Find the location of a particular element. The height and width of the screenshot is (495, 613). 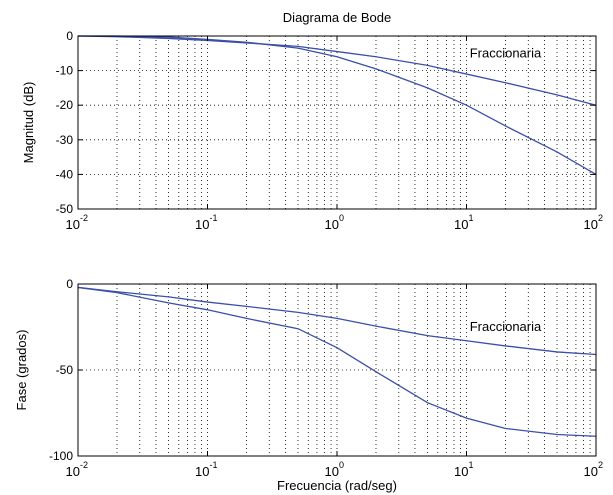

phase-annotation-fraccionaria: Fraccionaria is located at coordinates (506, 326).